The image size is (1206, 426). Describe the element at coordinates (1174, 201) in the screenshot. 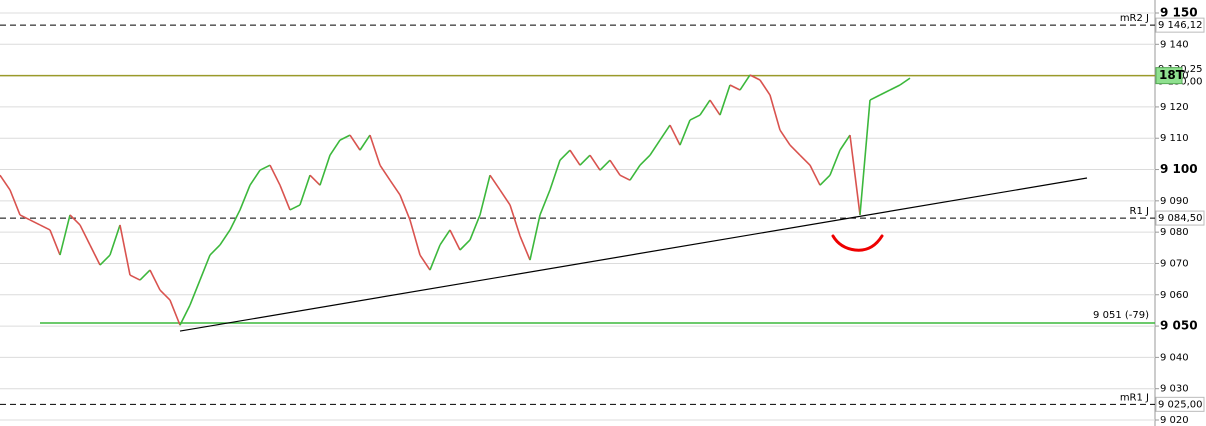

I see `y-tick-label: 9 090` at that location.